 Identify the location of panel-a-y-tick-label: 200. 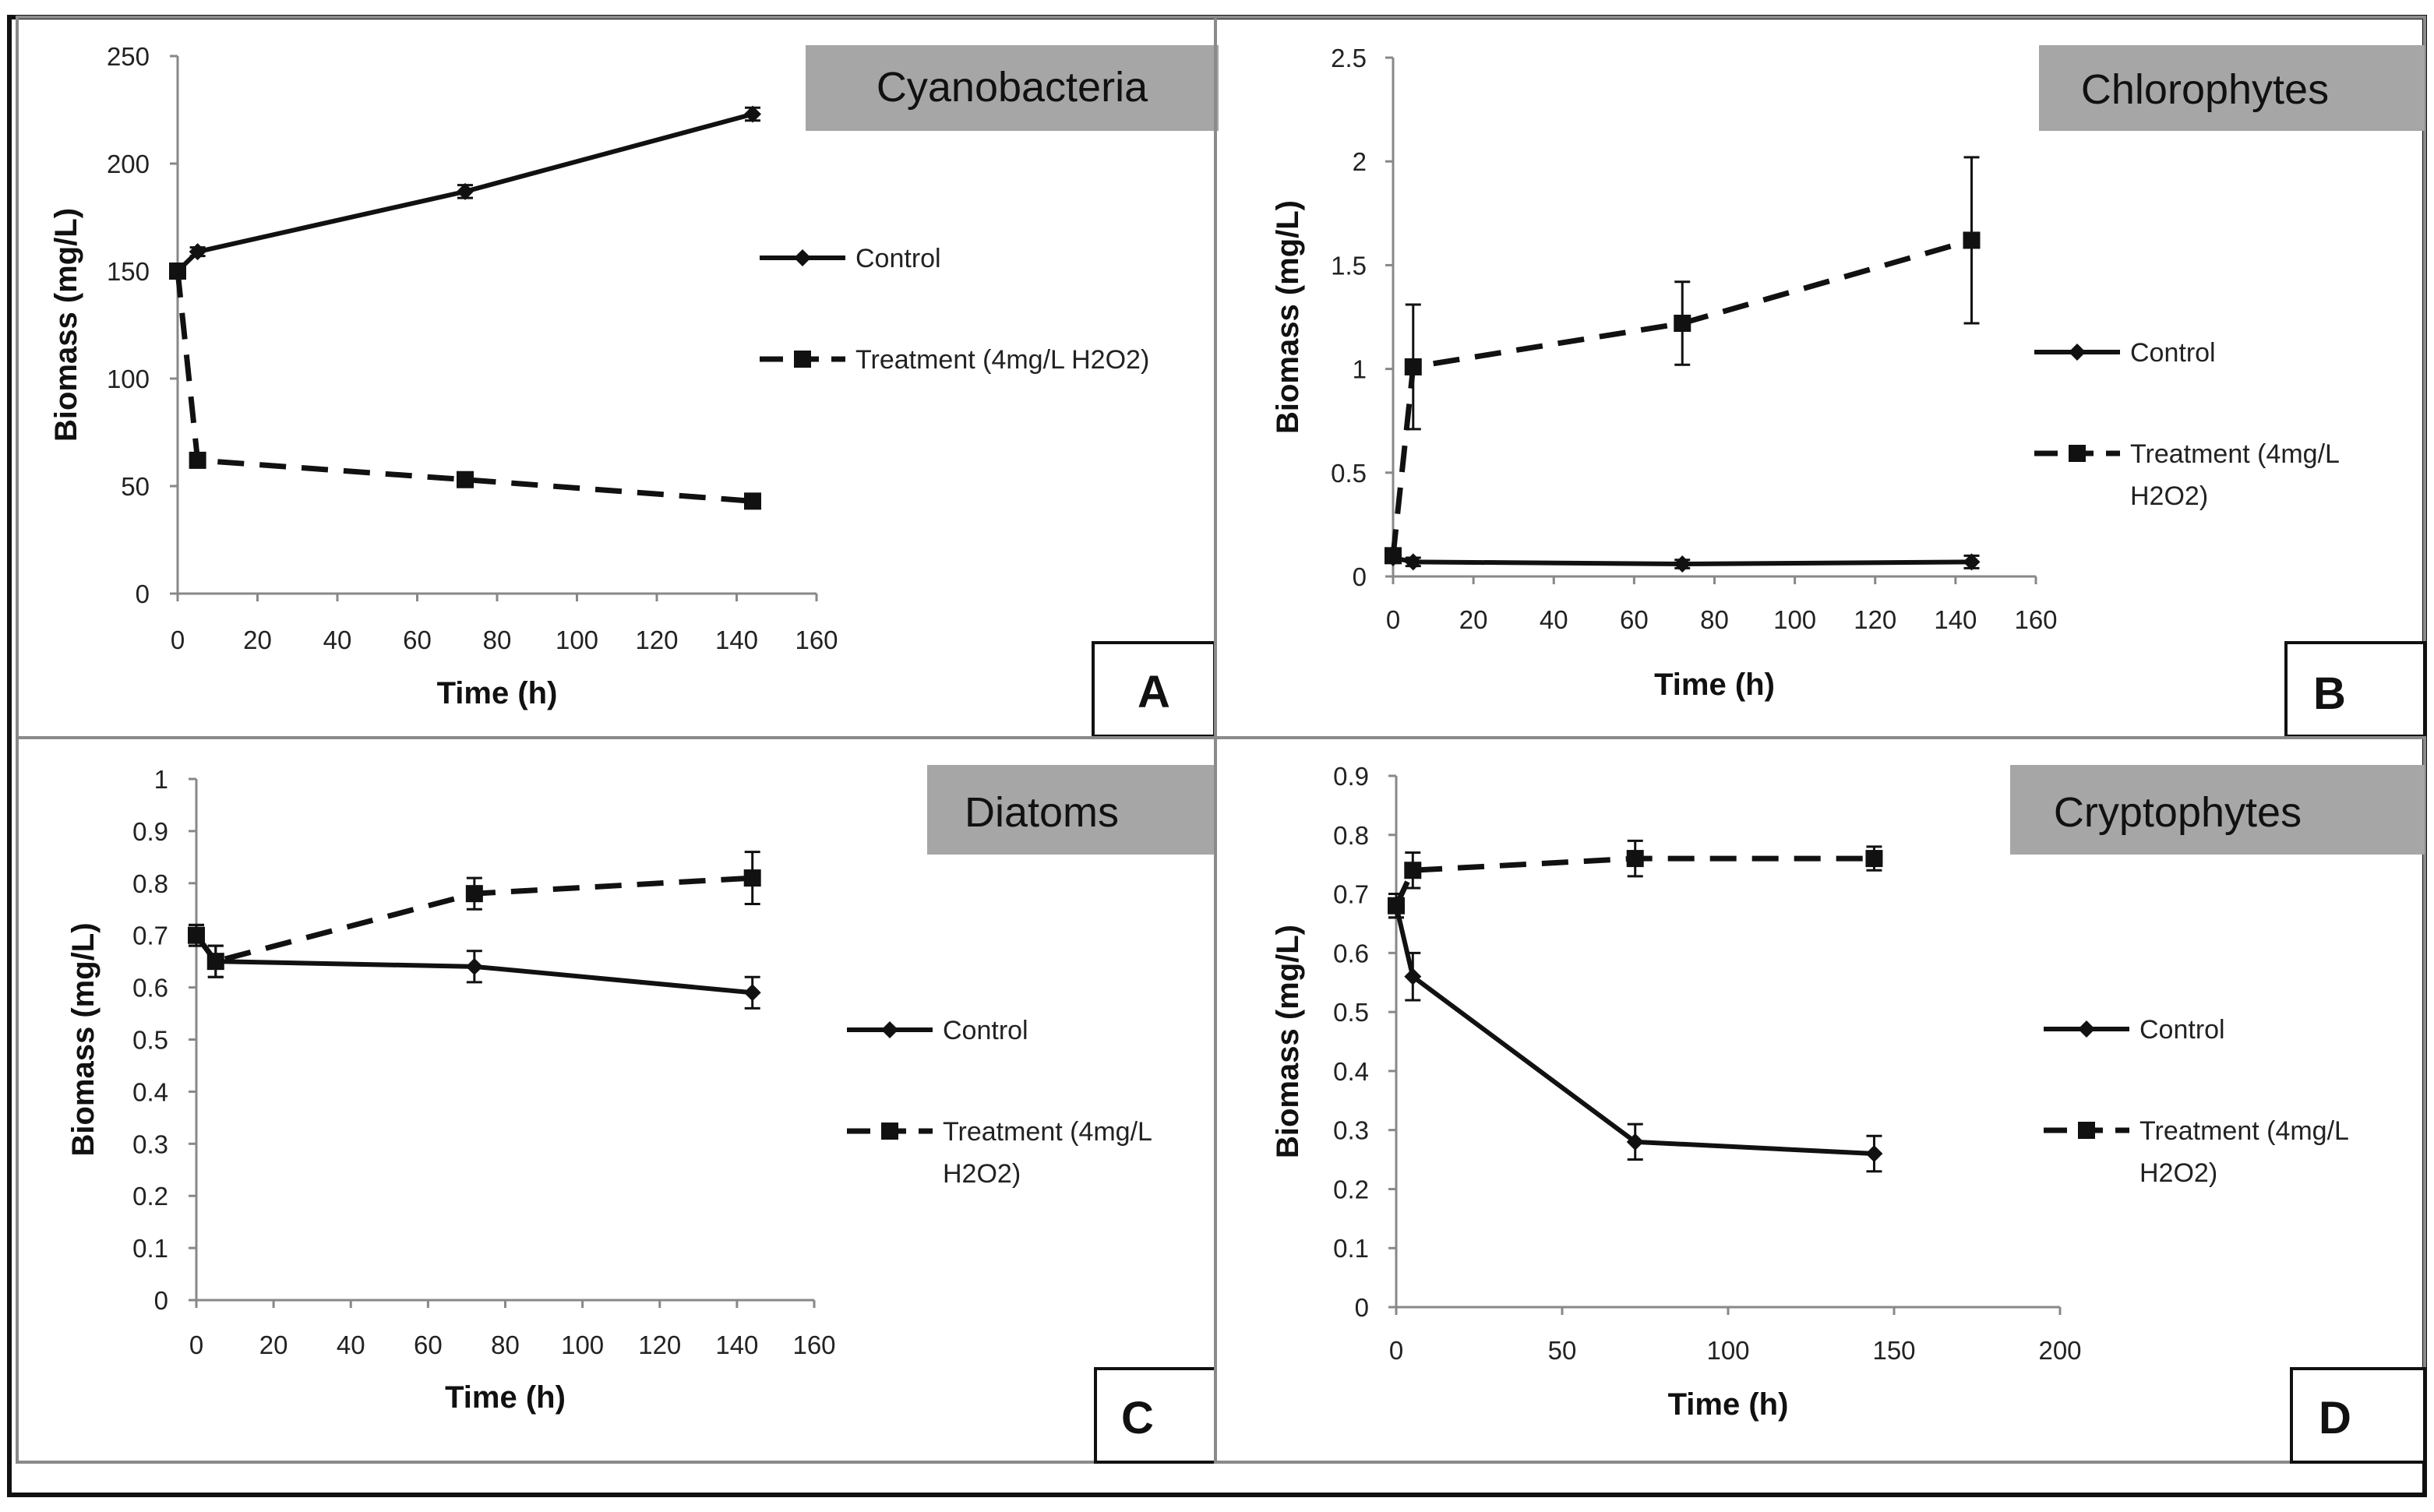
(128, 164).